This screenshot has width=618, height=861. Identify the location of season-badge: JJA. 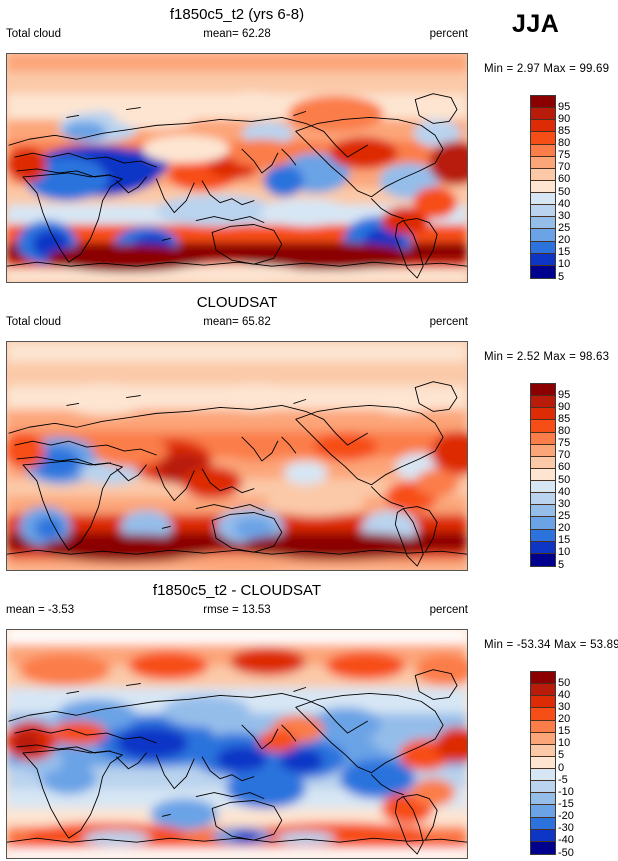
(536, 24).